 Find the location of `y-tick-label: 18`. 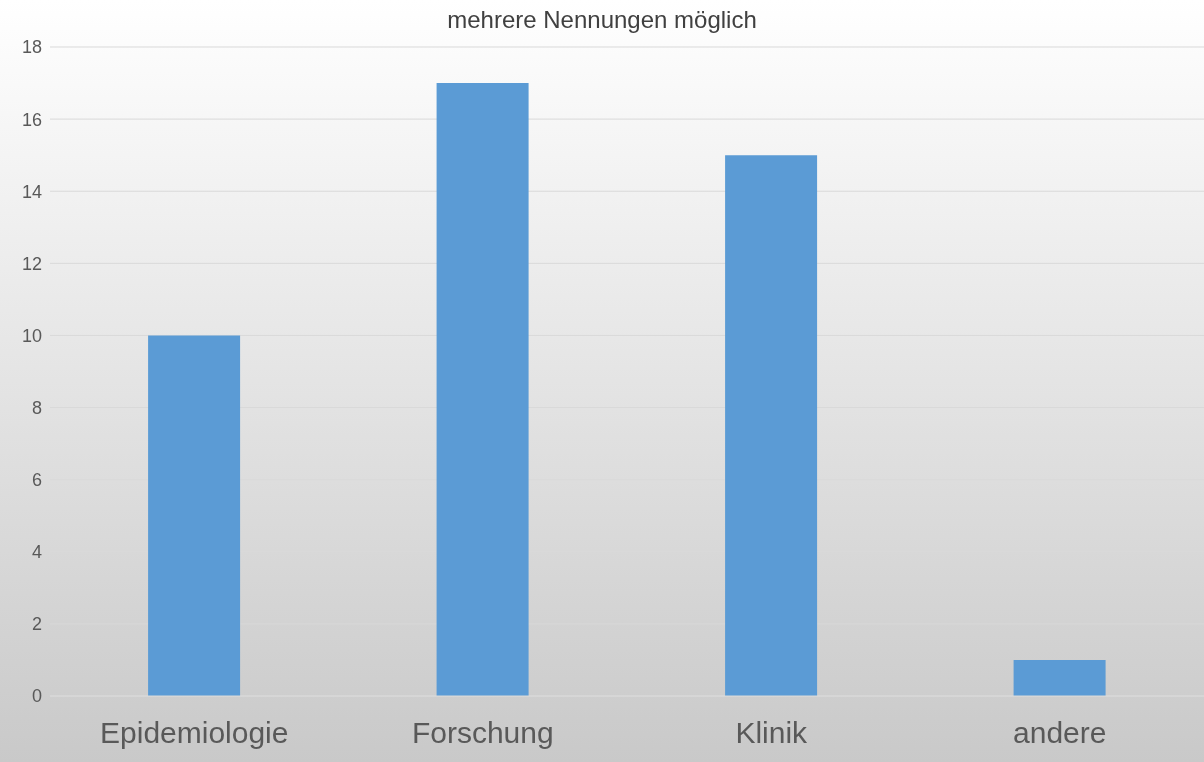

y-tick-label: 18 is located at coordinates (31, 47).